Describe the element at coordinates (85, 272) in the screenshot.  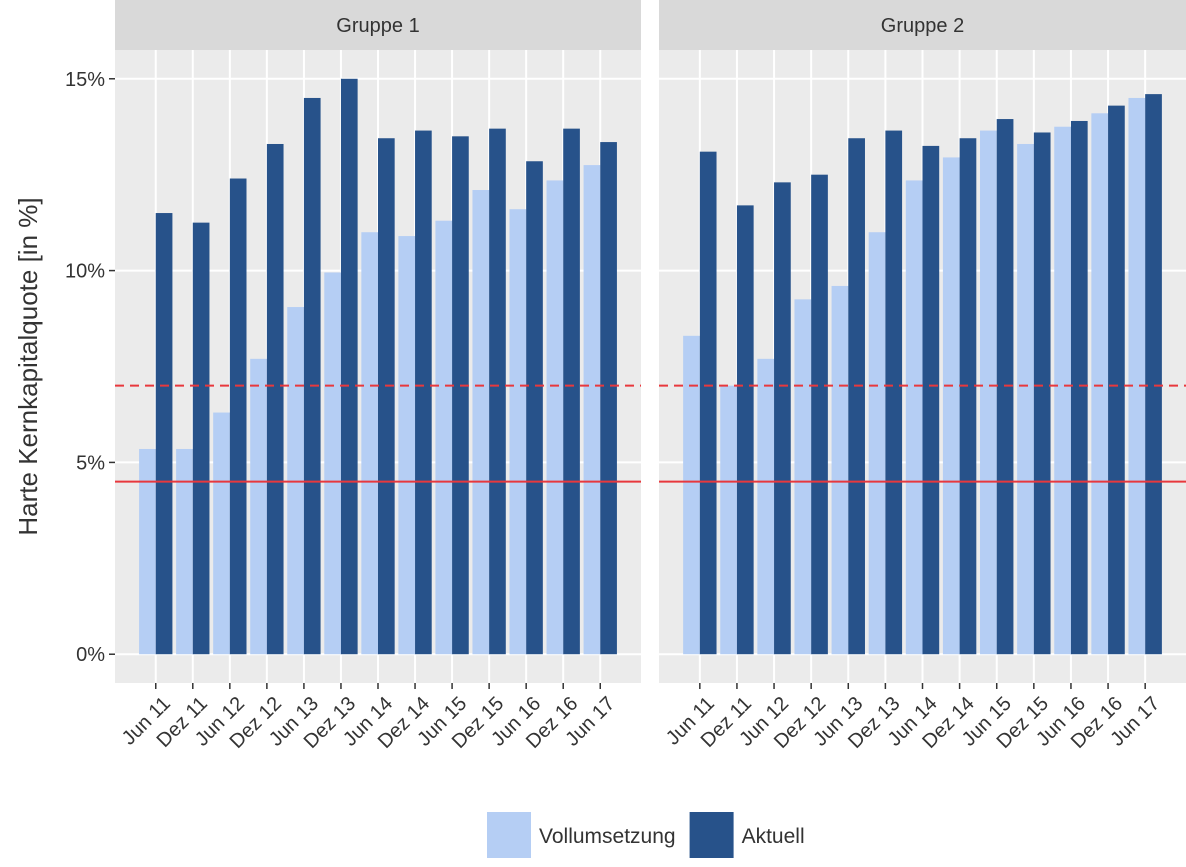
I see `y-tick-label: 10%` at that location.